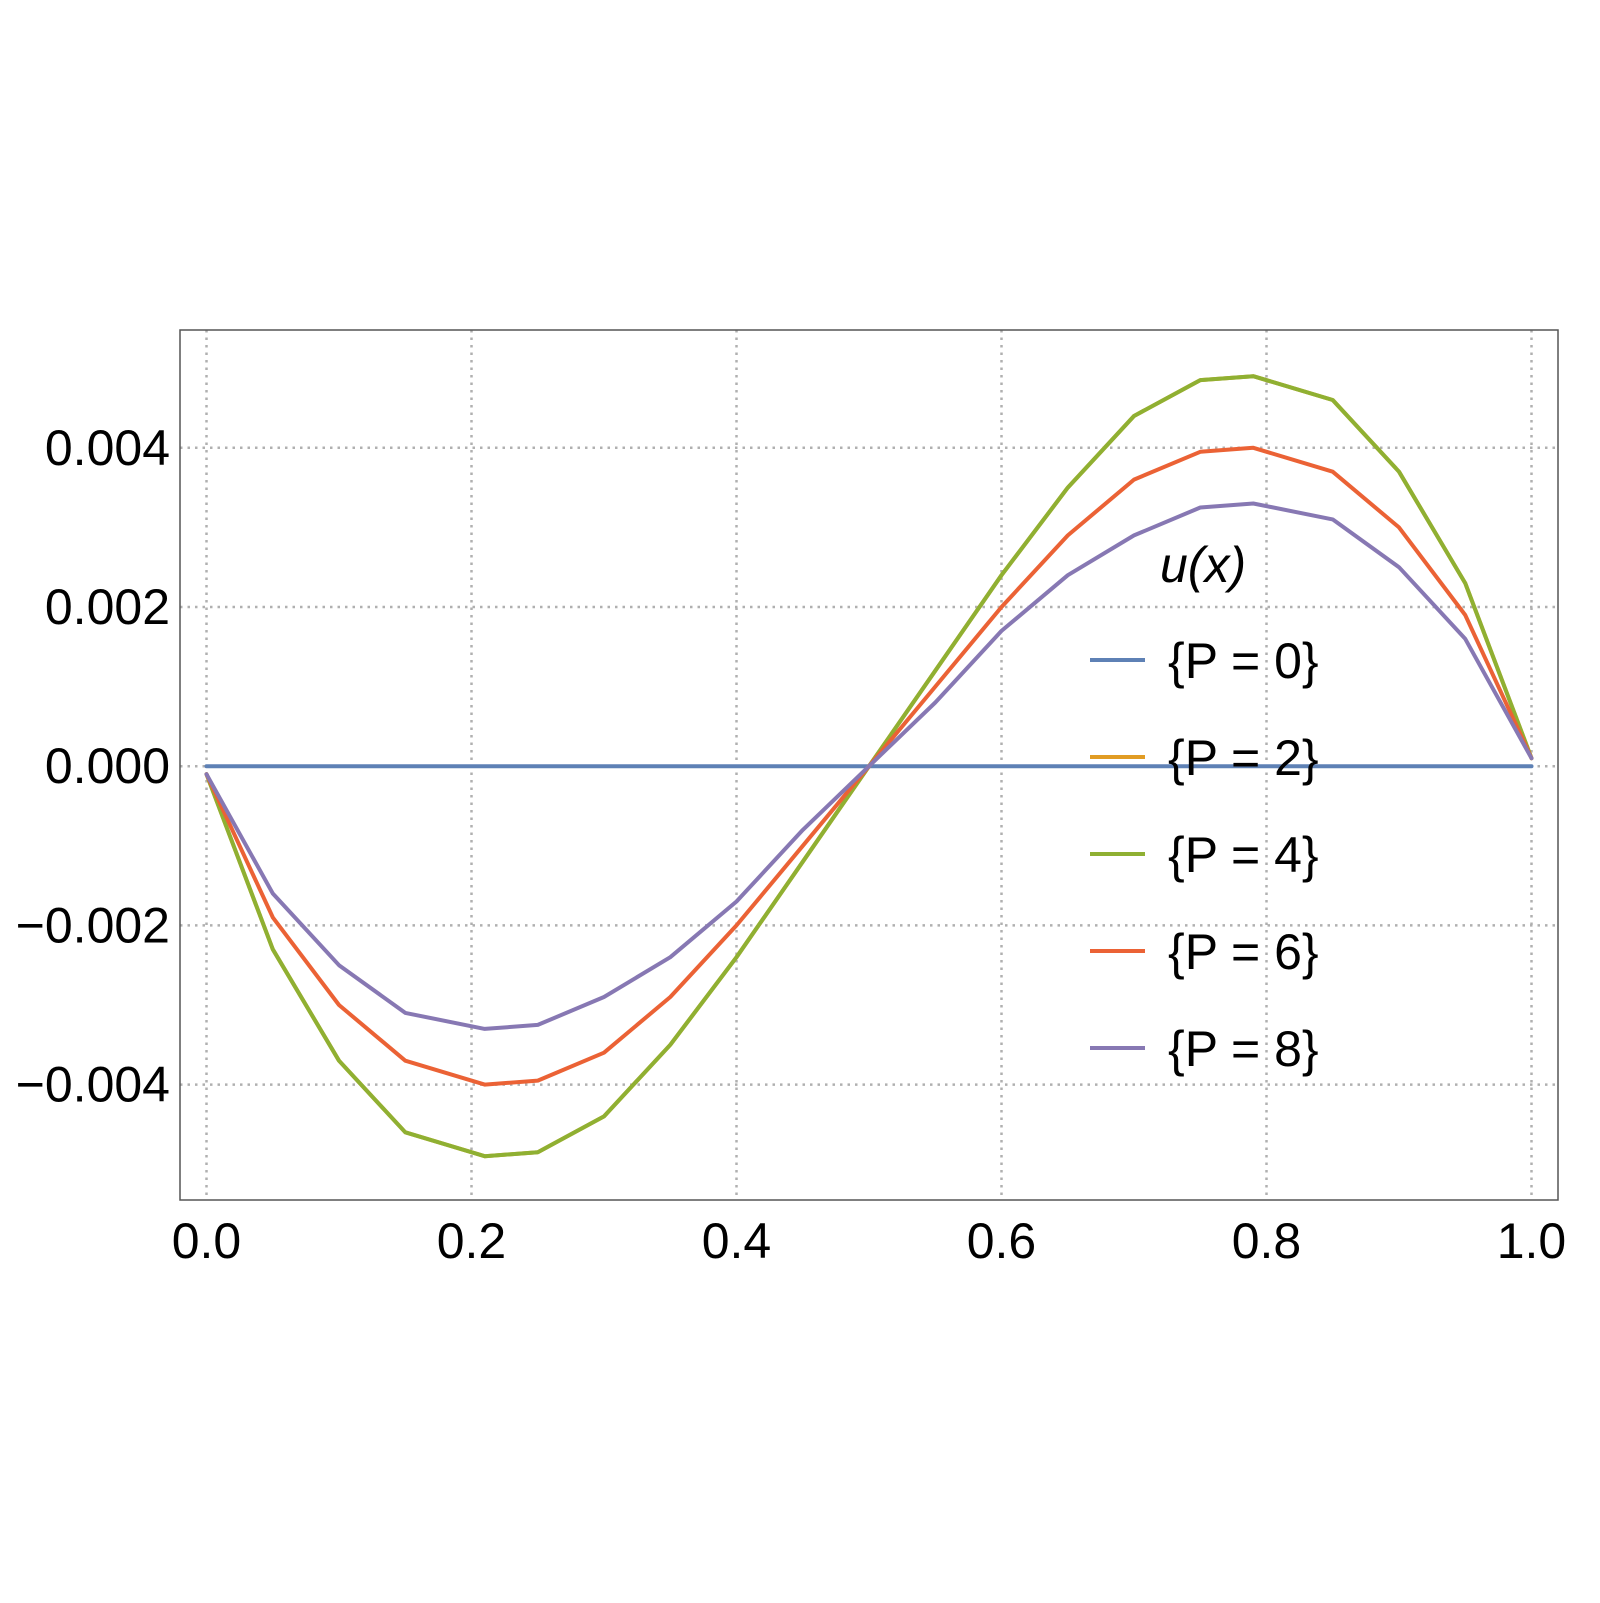  What do you see at coordinates (93, 925) in the screenshot?
I see `y-tick-label: −0.002` at bounding box center [93, 925].